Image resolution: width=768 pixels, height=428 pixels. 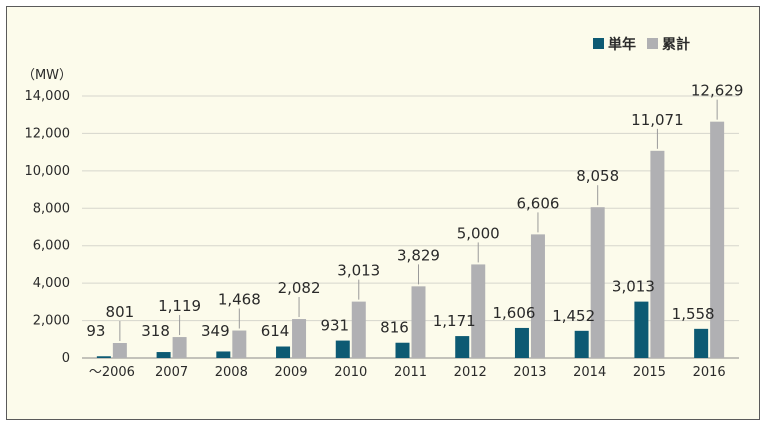 I want to click on data-label-annual: 1,452, so click(x=573, y=316).